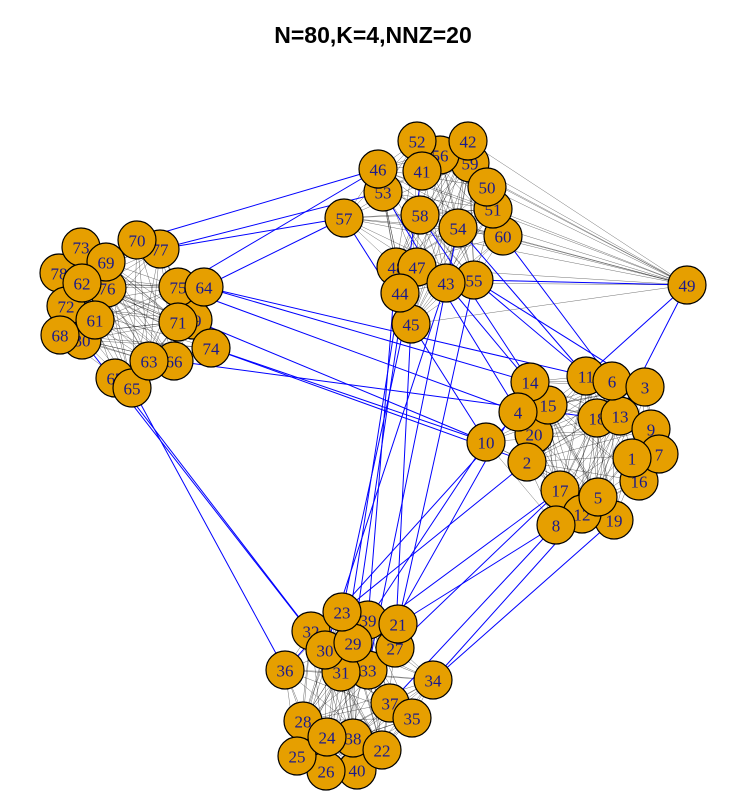 This screenshot has width=746, height=805. I want to click on node-label: 44, so click(401, 294).